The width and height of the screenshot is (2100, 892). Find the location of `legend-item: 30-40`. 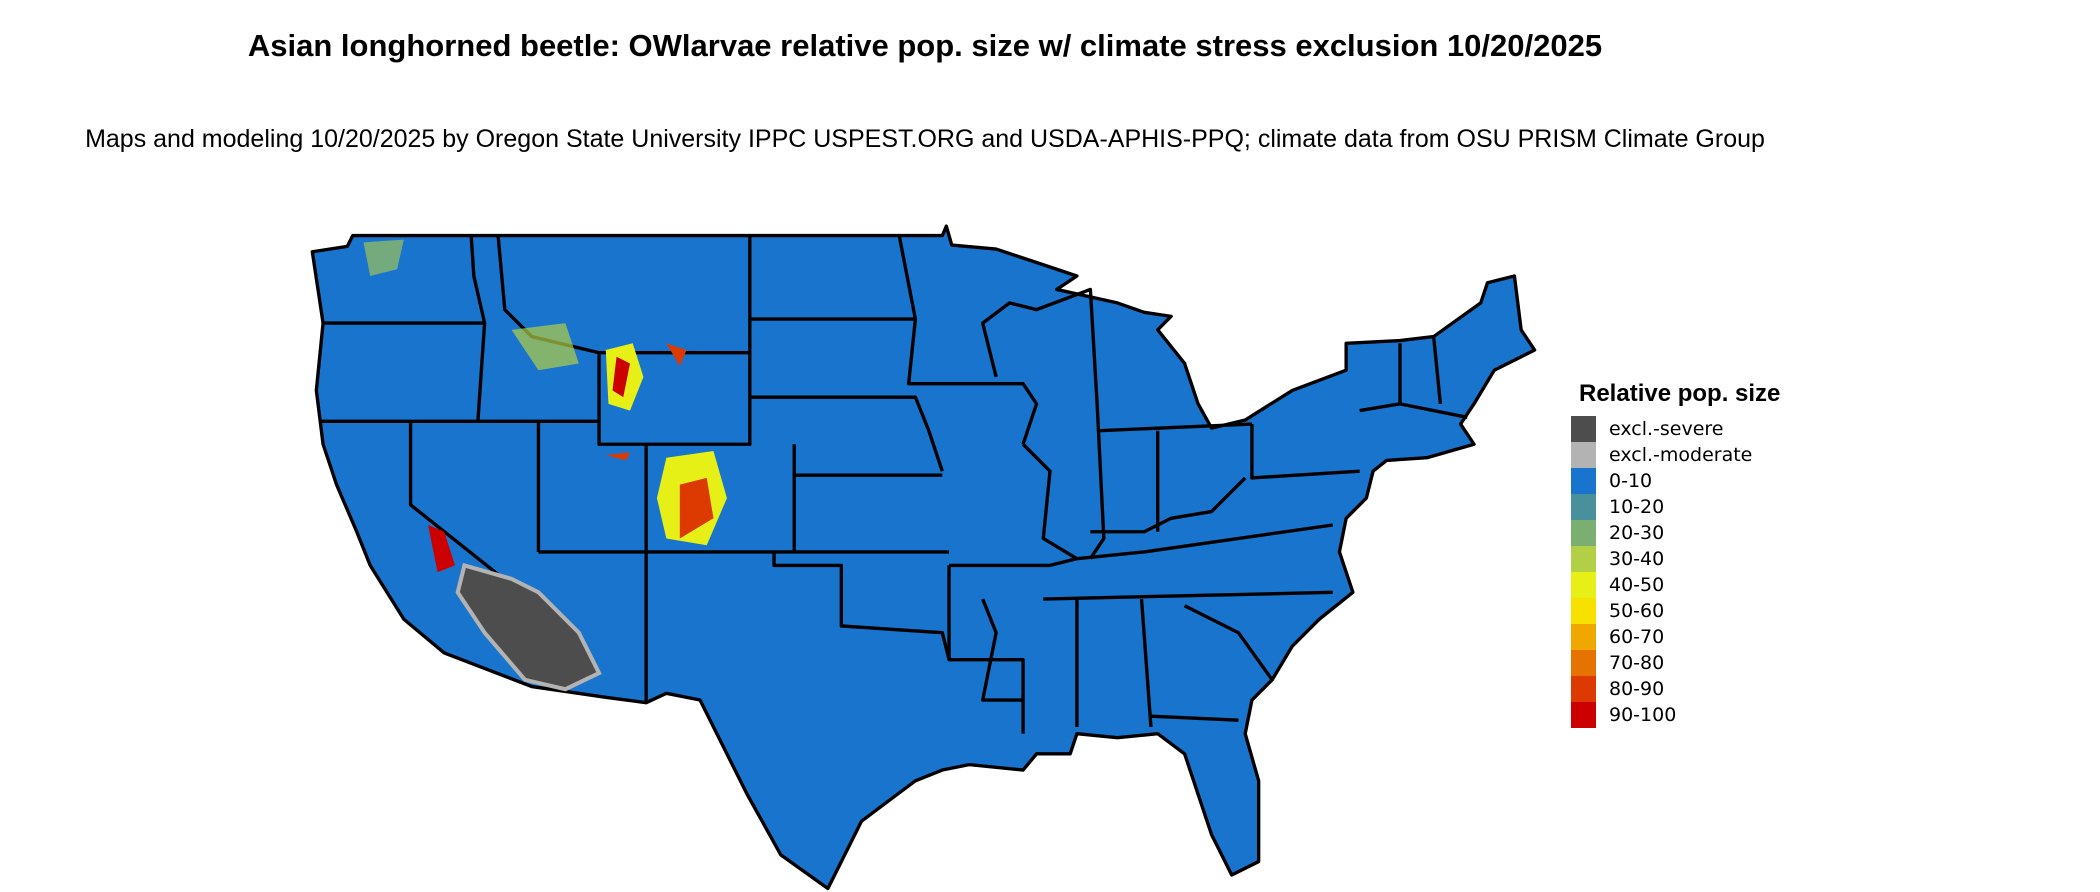

legend-item: 30-40 is located at coordinates (1675, 559).